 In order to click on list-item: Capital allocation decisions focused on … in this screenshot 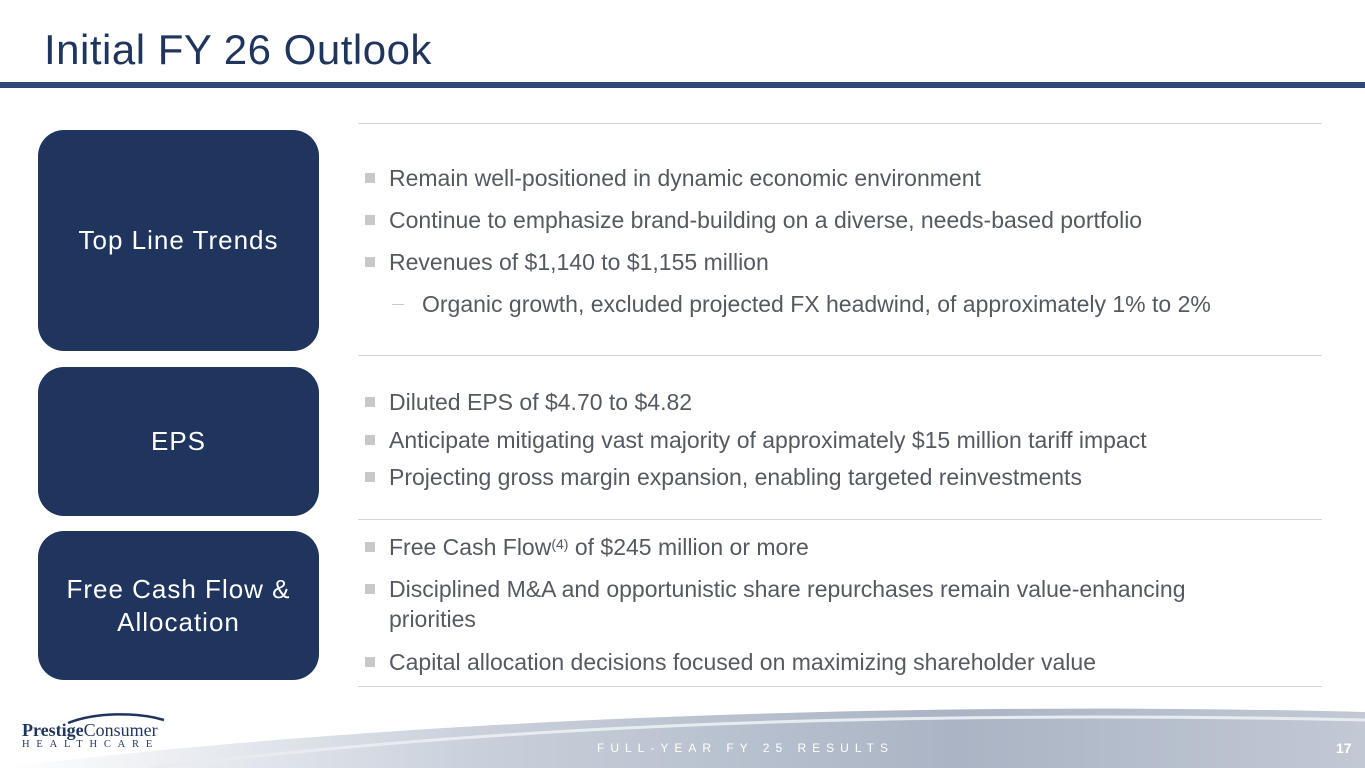, I will do `click(730, 662)`.